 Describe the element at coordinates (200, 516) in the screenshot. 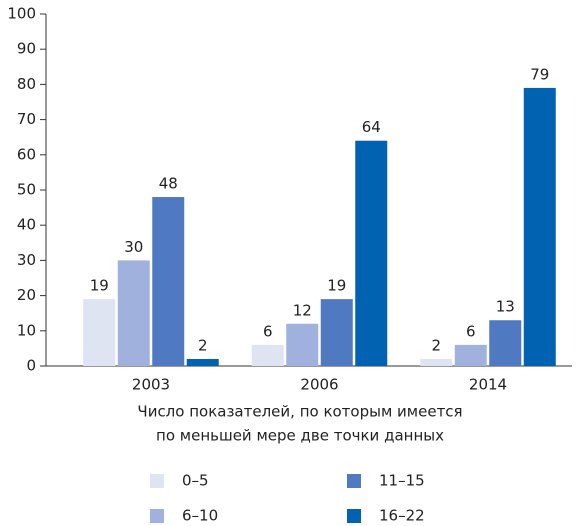

I see `legend-label: 6–10` at that location.